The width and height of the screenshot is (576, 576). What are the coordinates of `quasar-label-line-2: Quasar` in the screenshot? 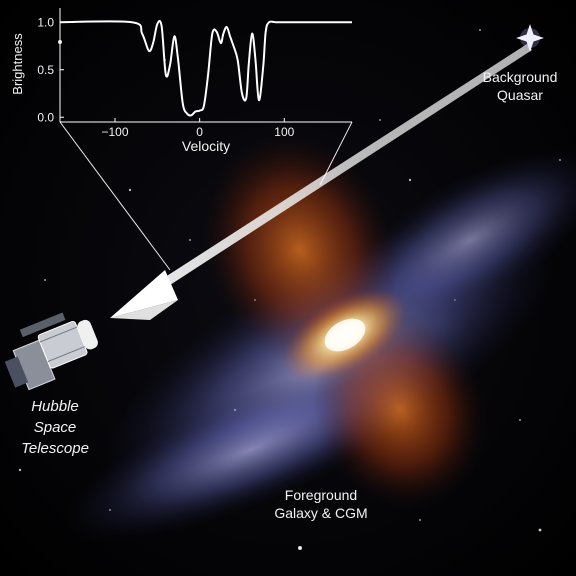 It's located at (520, 95).